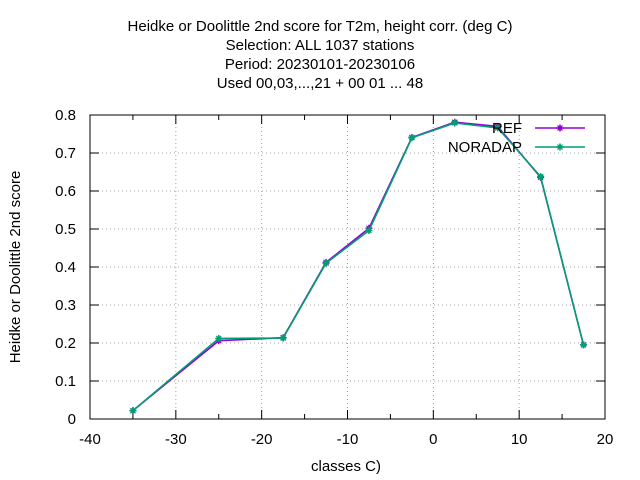 The width and height of the screenshot is (640, 480). I want to click on y-tick-label: 0.3, so click(65, 305).